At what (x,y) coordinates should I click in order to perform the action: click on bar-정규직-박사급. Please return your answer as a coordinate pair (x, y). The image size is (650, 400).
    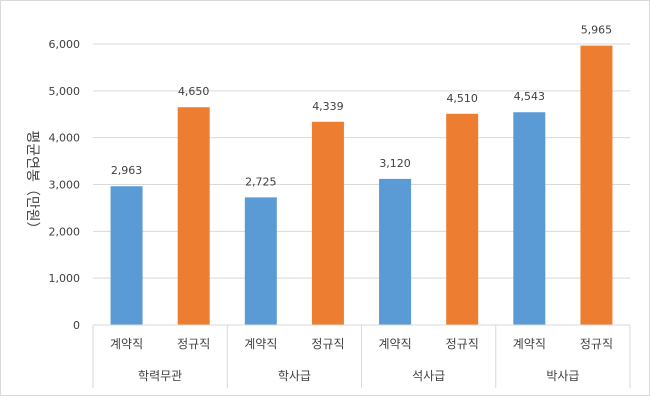
    Looking at the image, I should click on (596, 185).